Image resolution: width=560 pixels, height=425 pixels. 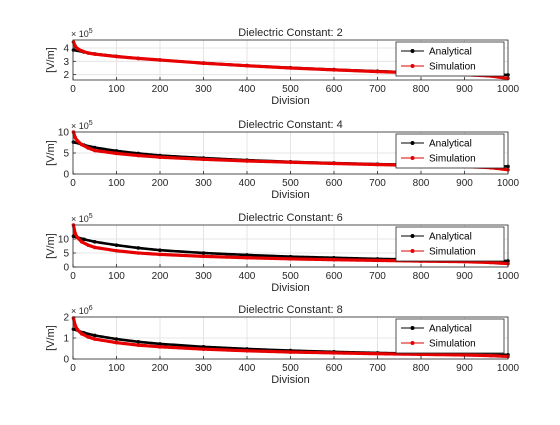 I want to click on axis-exponent: × 10⁵, so click(x=82, y=218).